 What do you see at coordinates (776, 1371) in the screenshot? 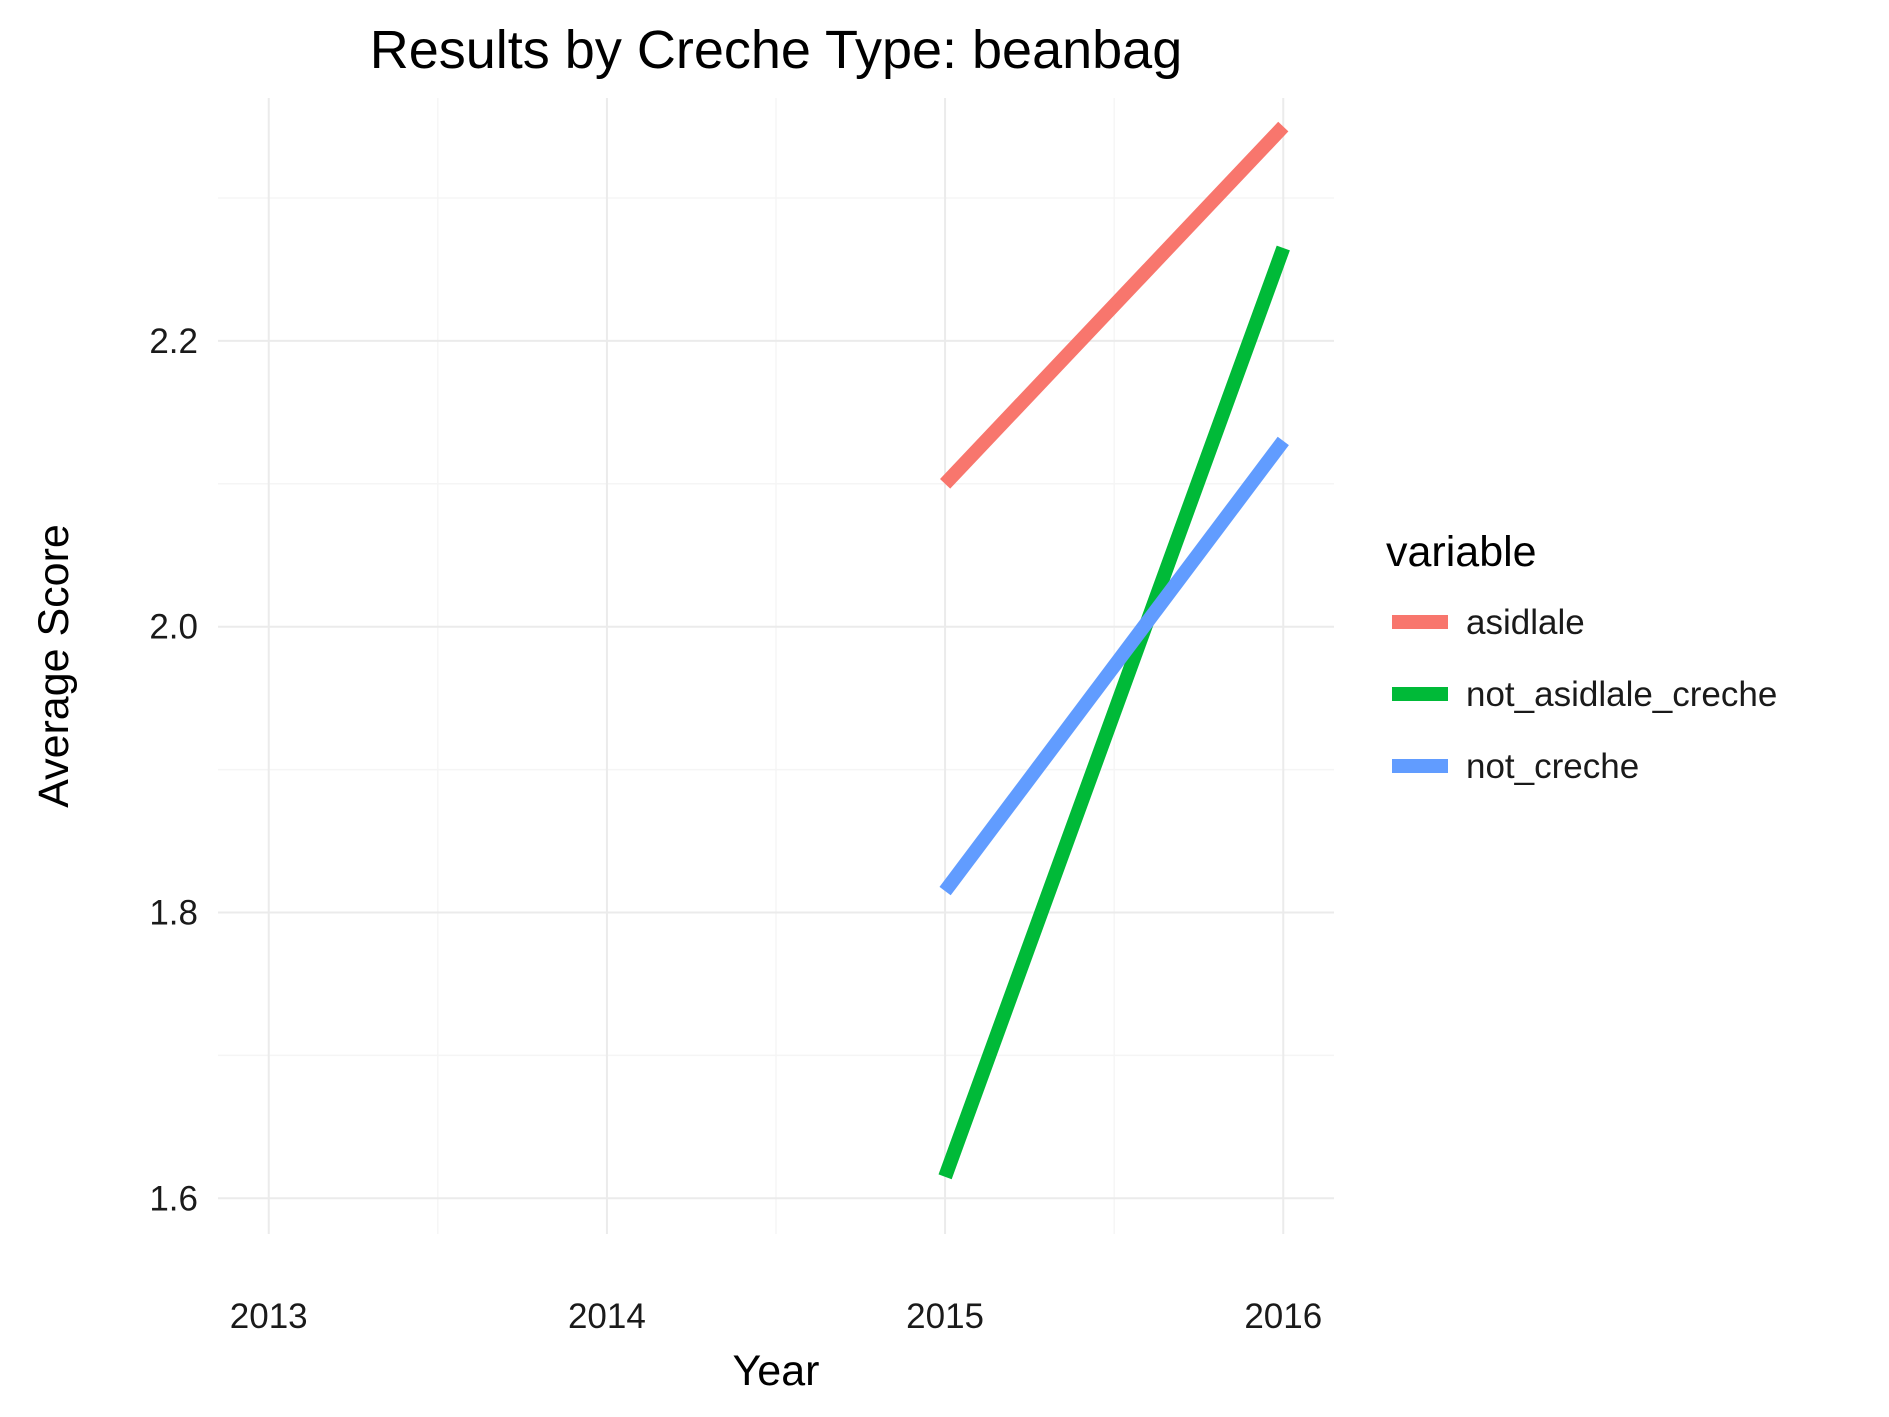
I see `x-axis-title: Year` at bounding box center [776, 1371].